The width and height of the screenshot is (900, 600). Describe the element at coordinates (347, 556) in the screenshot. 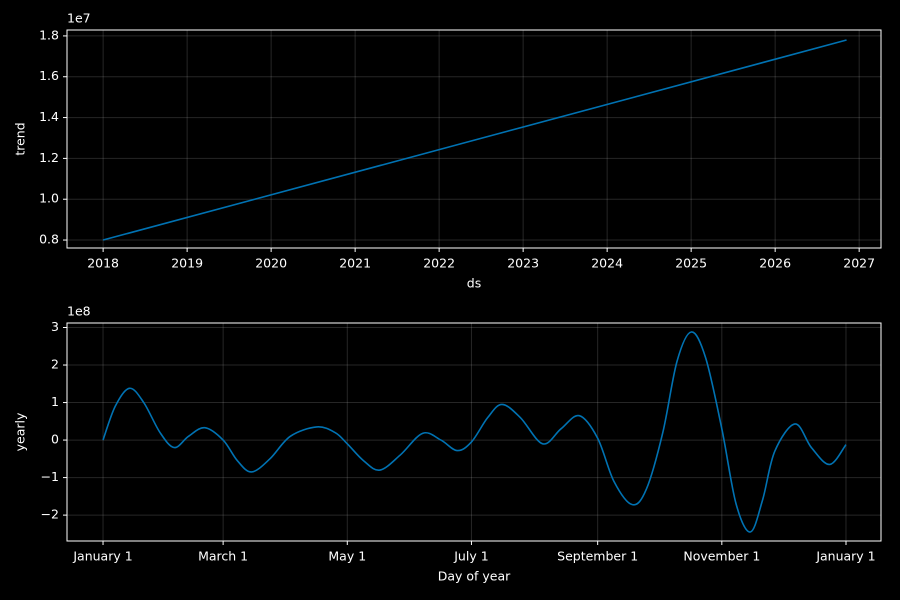

I see `x-tick-label: May 1` at that location.